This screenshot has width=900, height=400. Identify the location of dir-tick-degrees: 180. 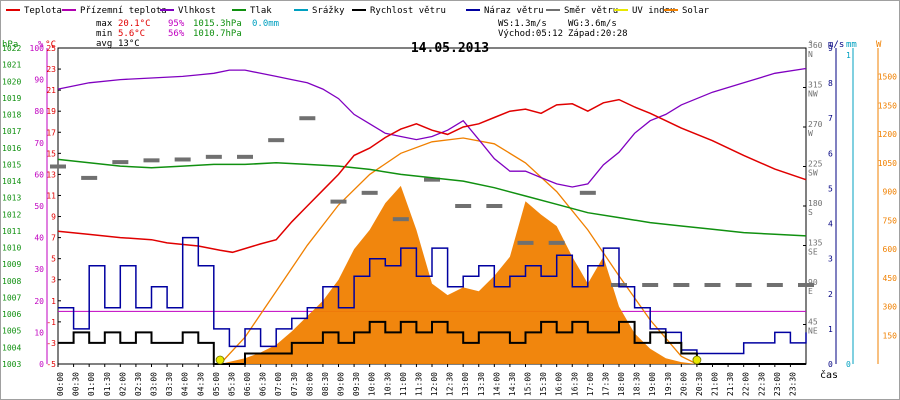
(815, 203).